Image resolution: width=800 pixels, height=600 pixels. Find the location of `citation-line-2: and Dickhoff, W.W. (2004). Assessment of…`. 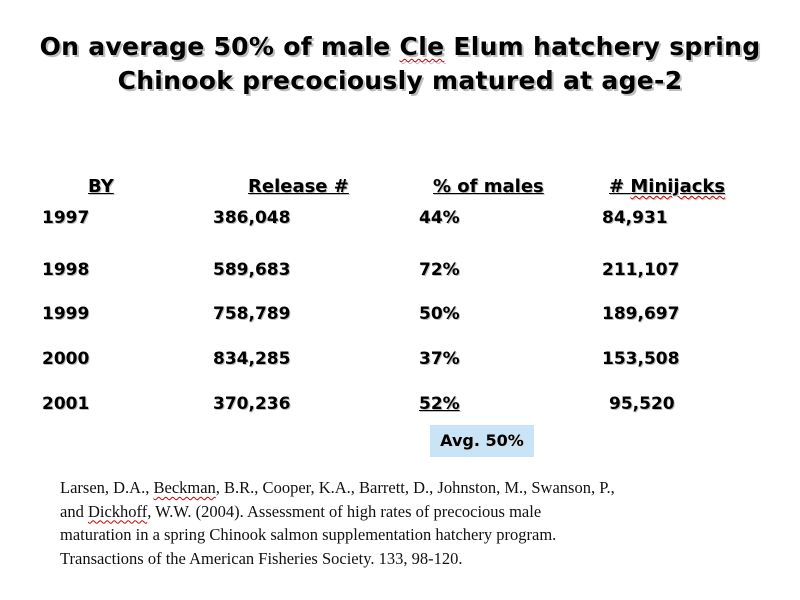

citation-line-2: and Dickhoff, W.W. (2004). Assessment of… is located at coordinates (420, 512).